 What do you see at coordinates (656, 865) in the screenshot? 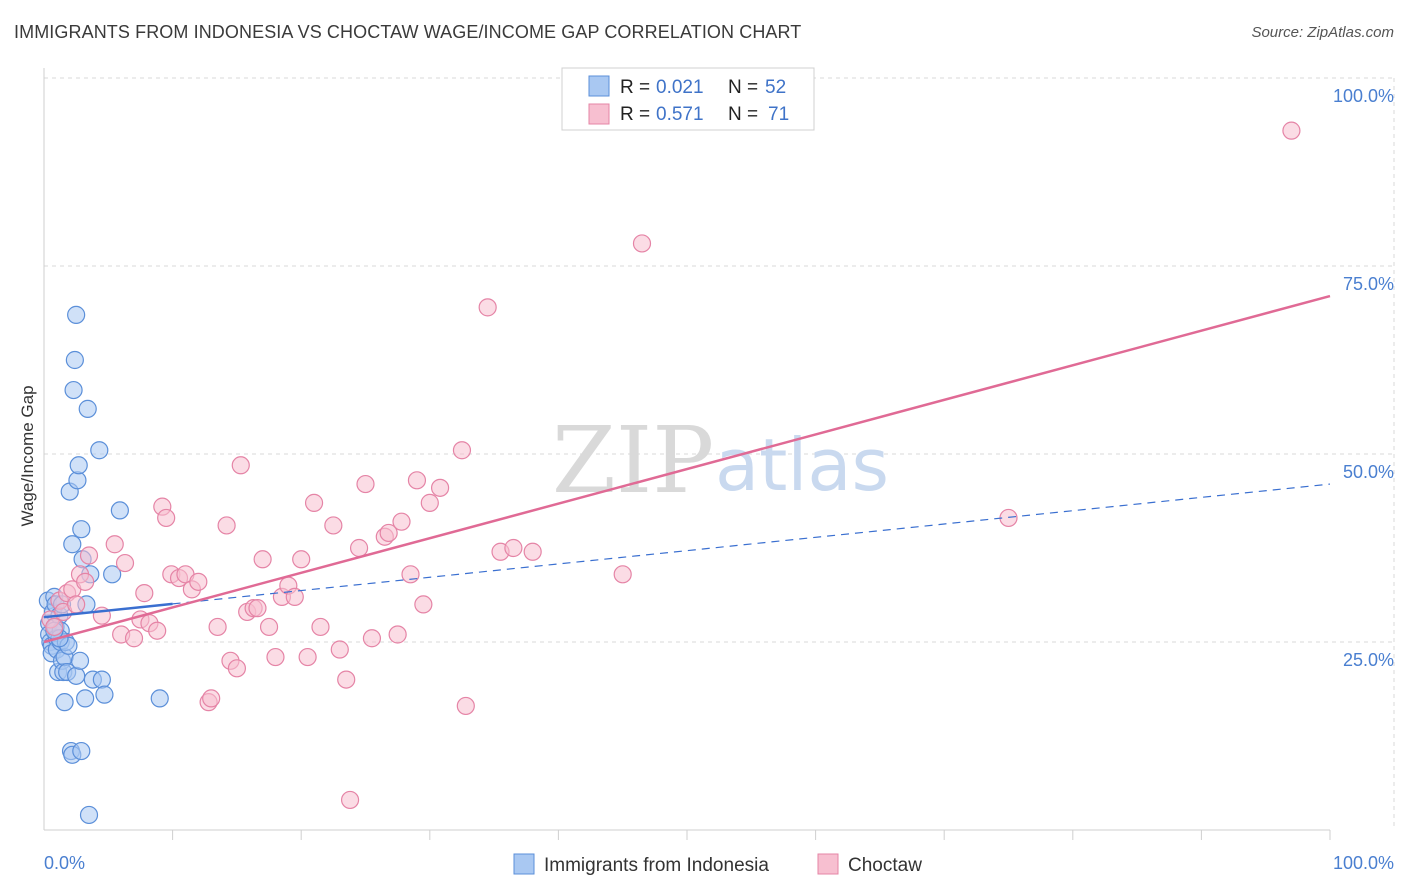
I see `bottom-legend-label-blue: Immigrants from Indonesia` at bounding box center [656, 865].